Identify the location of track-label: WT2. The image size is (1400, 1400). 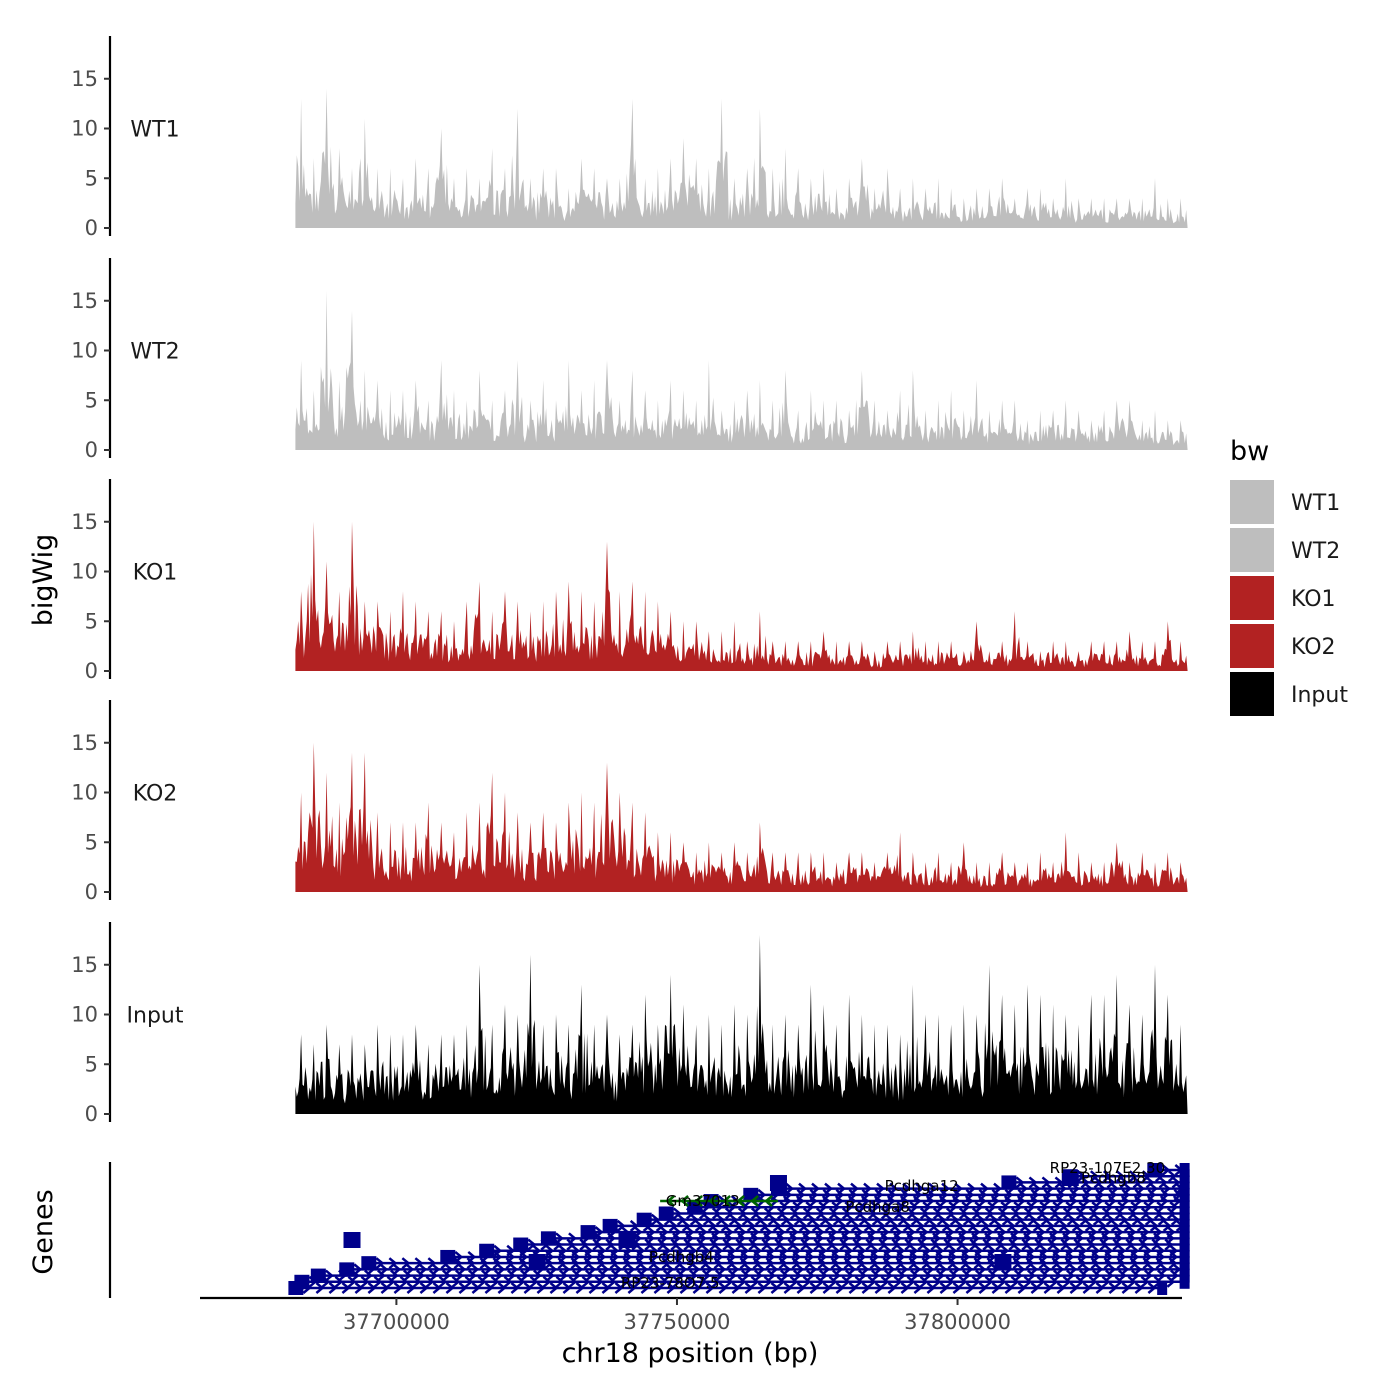
(154, 352).